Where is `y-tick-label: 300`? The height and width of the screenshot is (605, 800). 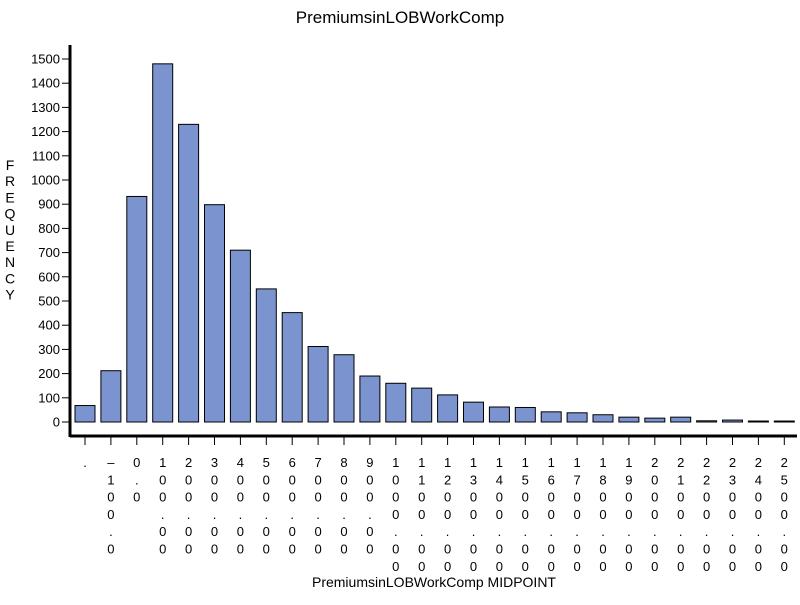
y-tick-label: 300 is located at coordinates (49, 349).